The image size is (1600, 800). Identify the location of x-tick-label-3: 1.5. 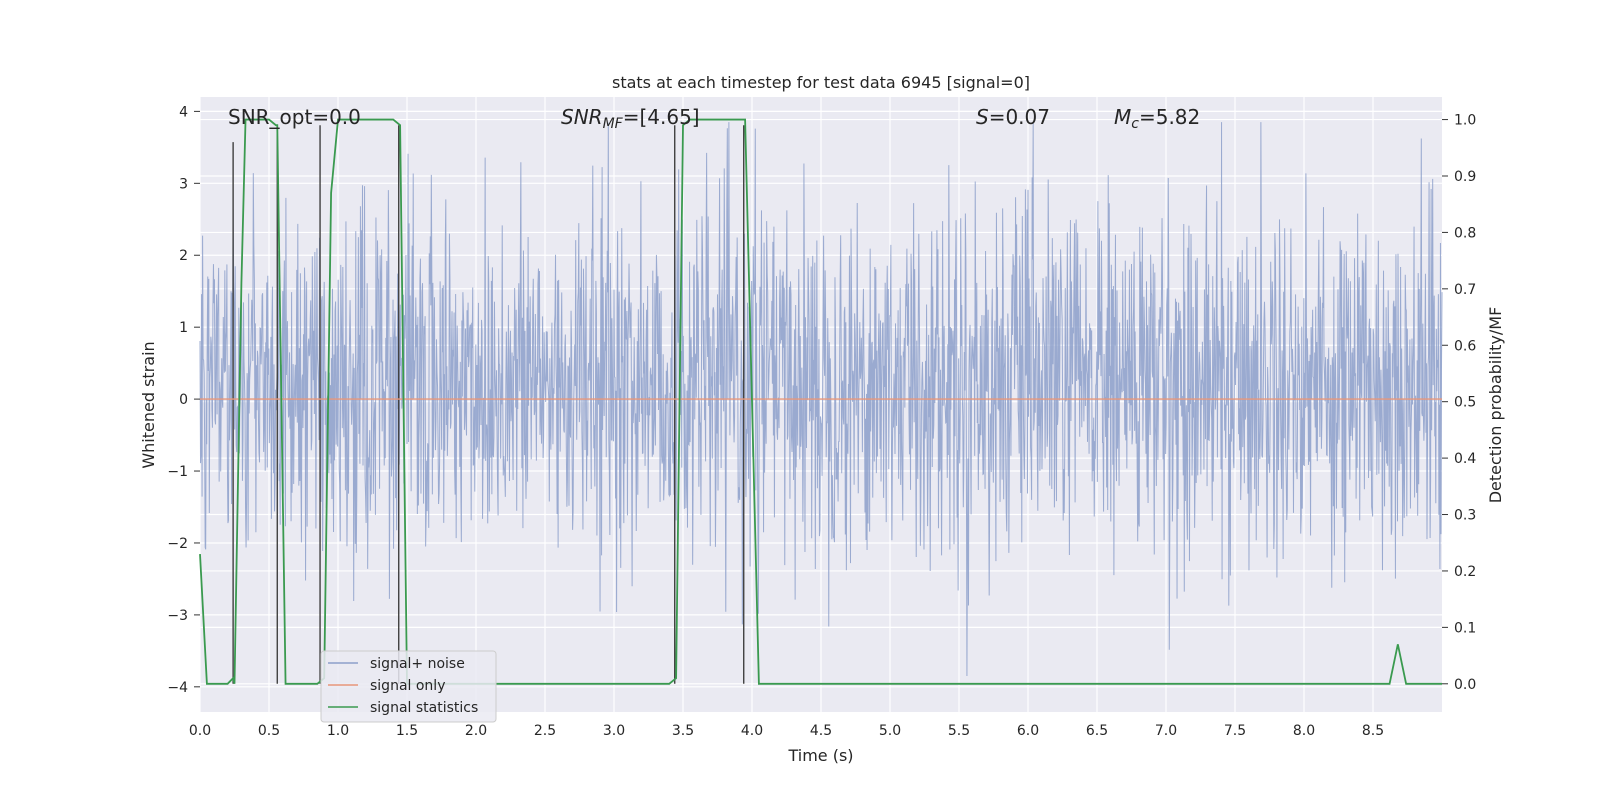
(407, 731).